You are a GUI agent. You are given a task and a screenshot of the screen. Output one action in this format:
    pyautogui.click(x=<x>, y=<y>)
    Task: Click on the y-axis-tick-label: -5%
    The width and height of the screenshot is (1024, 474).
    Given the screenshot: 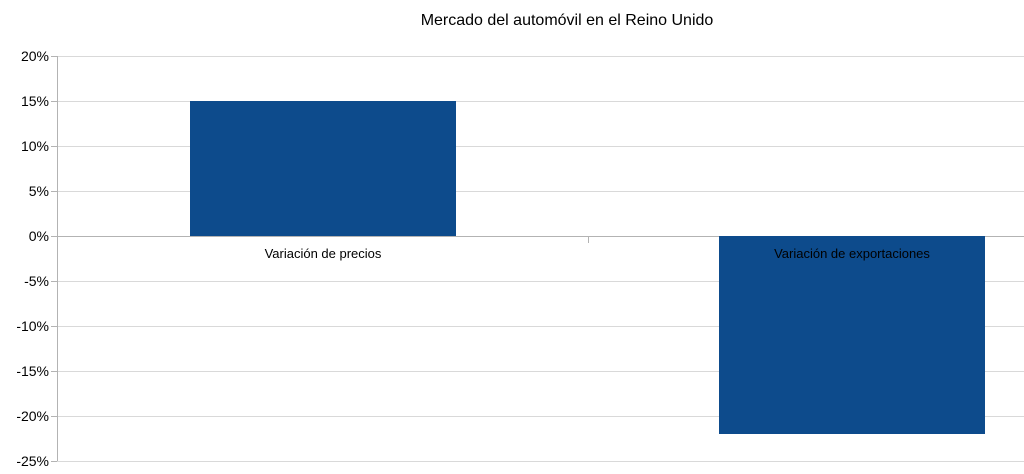 What is the action you would take?
    pyautogui.click(x=36, y=281)
    